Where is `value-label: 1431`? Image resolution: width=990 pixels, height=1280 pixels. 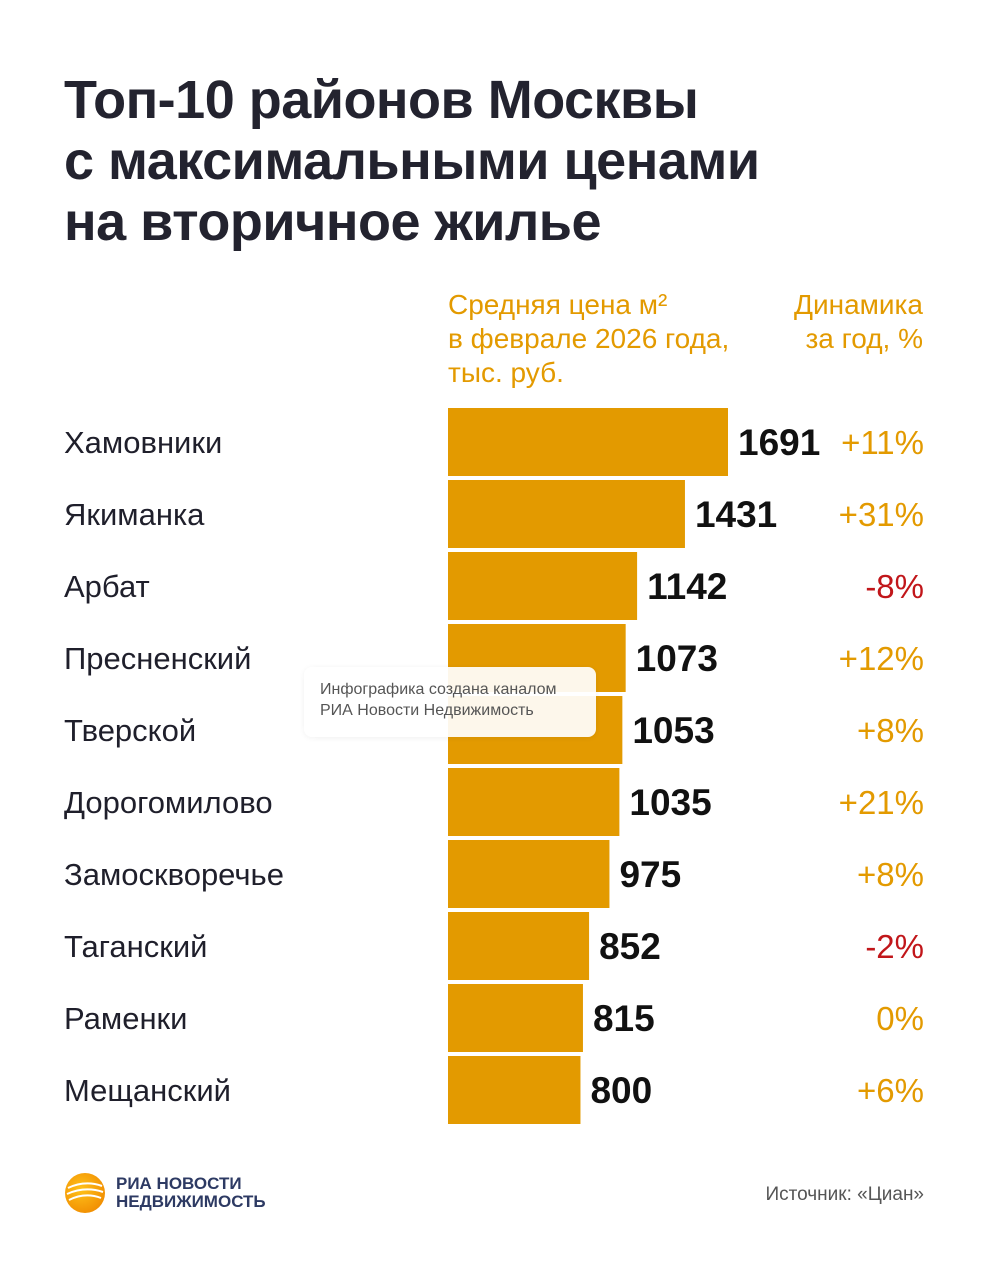 value-label: 1431 is located at coordinates (736, 514).